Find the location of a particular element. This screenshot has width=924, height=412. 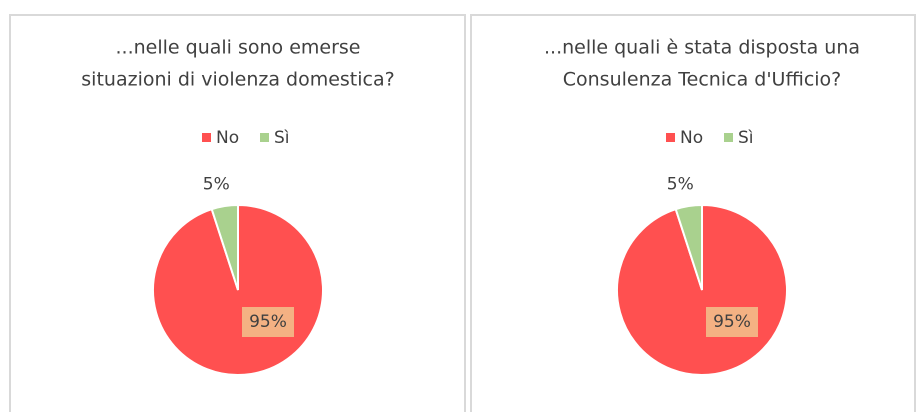

chart-title: Consulenza Tecnica d'Ufficio? is located at coordinates (702, 80).